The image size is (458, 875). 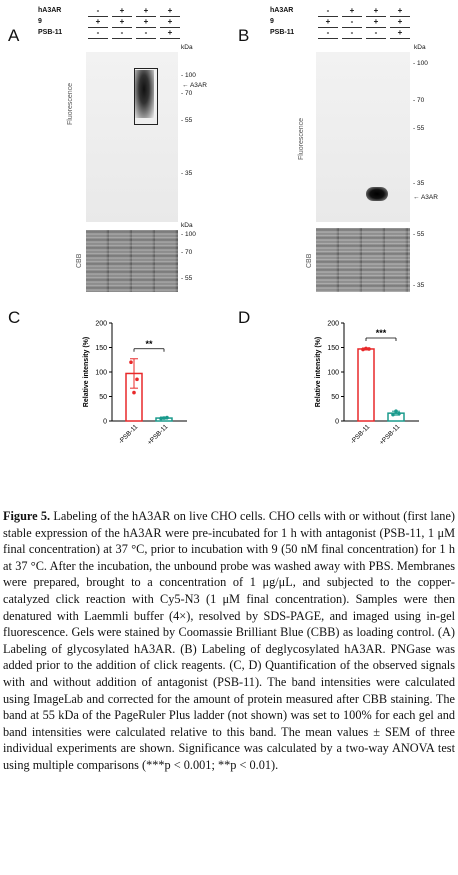 What do you see at coordinates (419, 100) in the screenshot?
I see `panel-b-marker-70: - 70` at bounding box center [419, 100].